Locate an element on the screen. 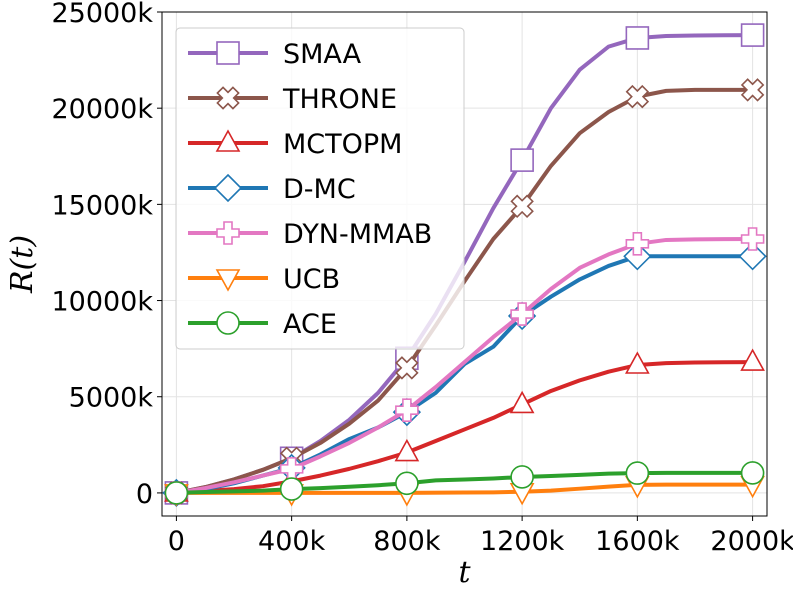 The image size is (793, 592). x-axis-ticks: 0 400k 800k 1200k 1600k 2000k is located at coordinates (480, 536).